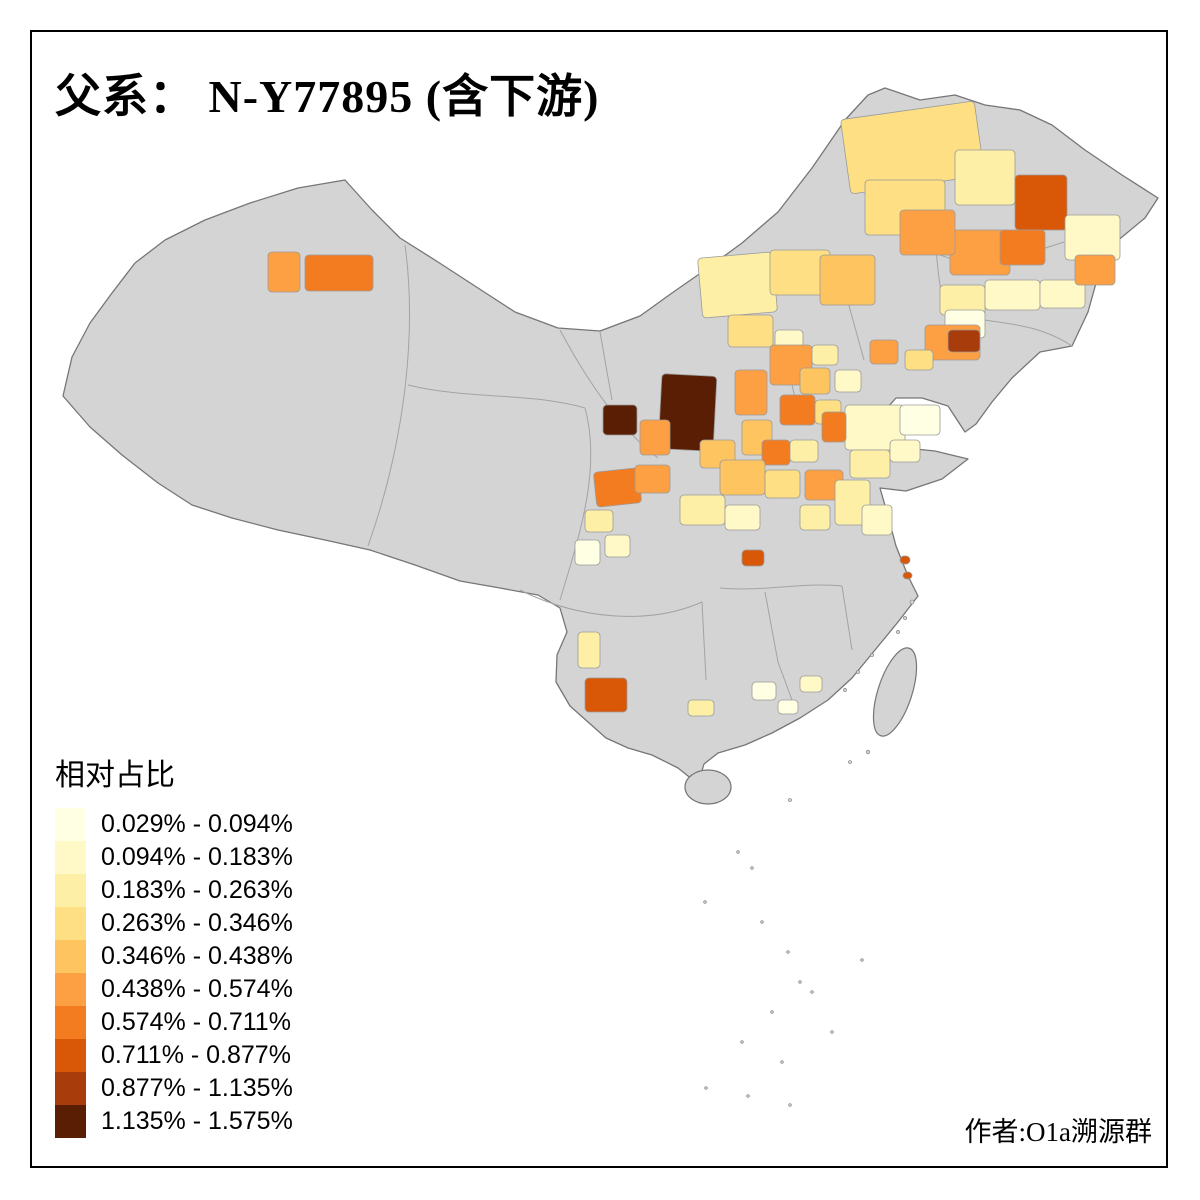 The image size is (1200, 1200). I want to click on legend-label: 0.346% - 0.438%, so click(197, 956).